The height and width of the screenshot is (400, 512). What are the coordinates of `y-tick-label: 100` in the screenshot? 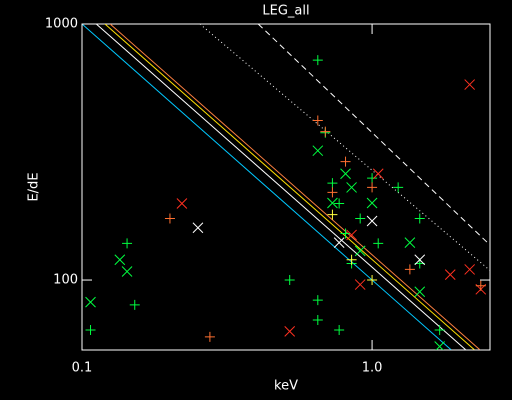 It's located at (65, 280).